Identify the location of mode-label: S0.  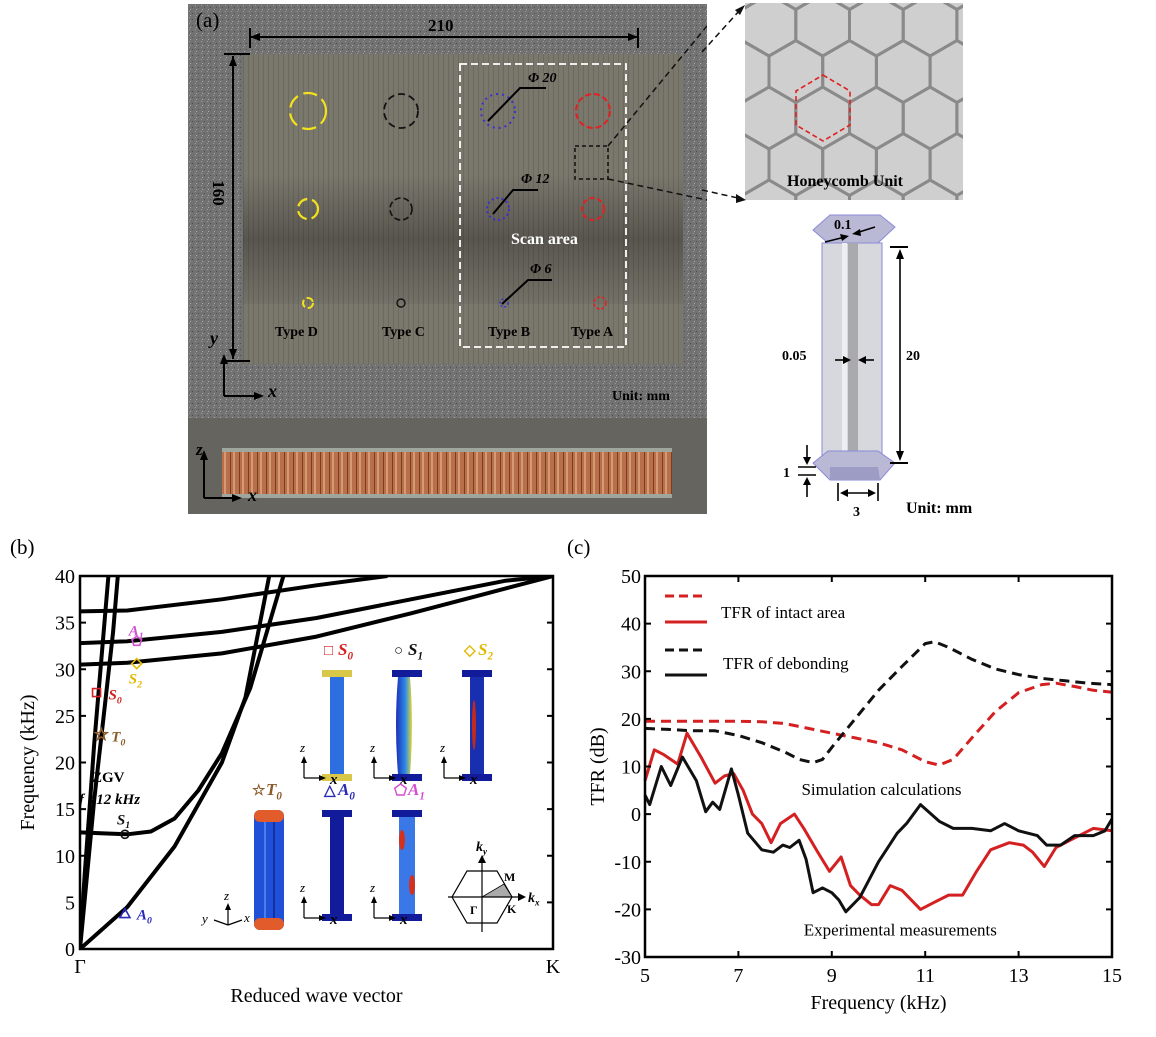
(115, 697).